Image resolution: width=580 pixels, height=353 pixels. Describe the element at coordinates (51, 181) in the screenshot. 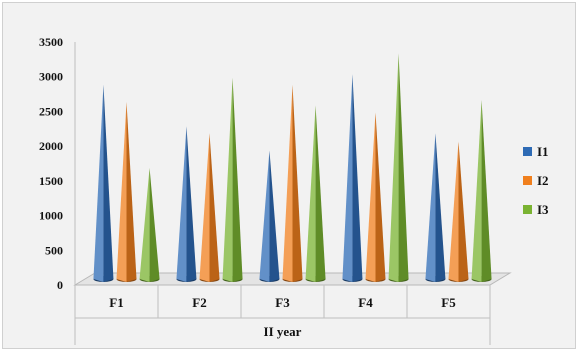

I see `y-tick-label: 1500` at that location.